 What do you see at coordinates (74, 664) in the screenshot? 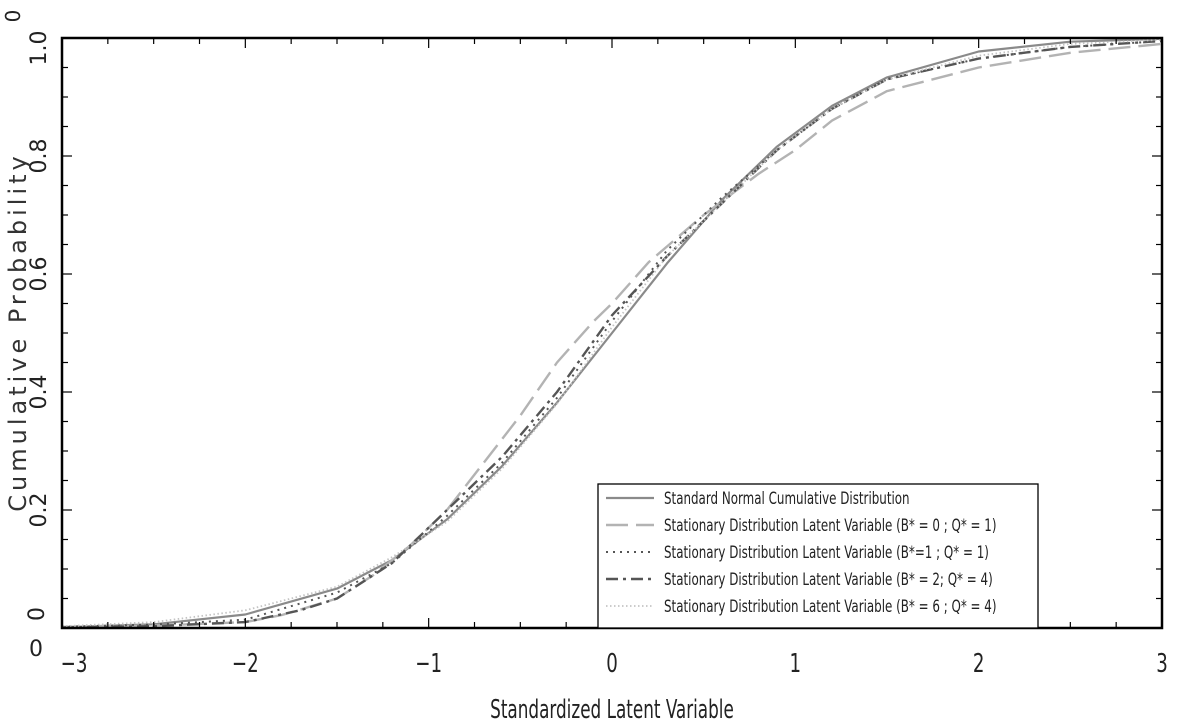
I see `x-tick-label: −3` at bounding box center [74, 664].